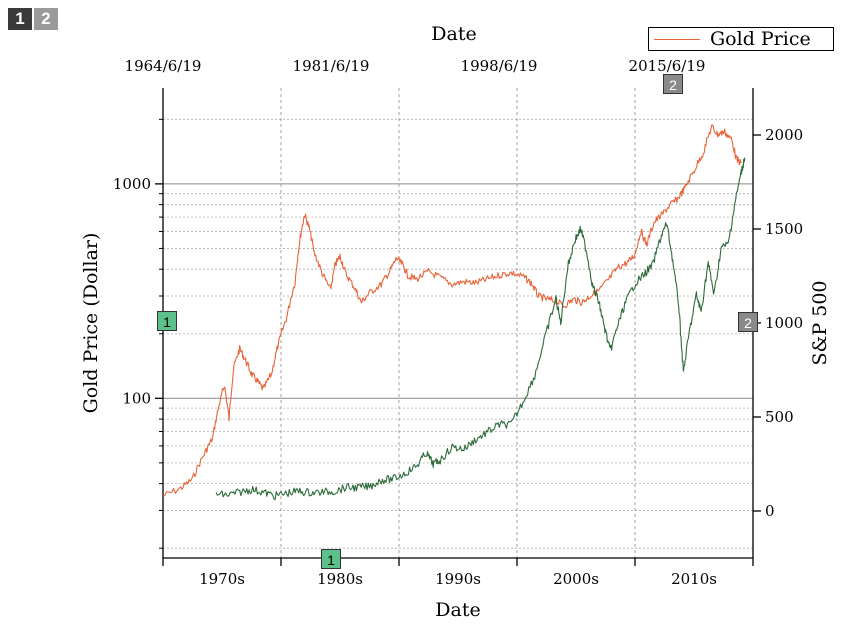  What do you see at coordinates (91, 323) in the screenshot?
I see `y-axis-title-left: Gold Price (Dollar)` at bounding box center [91, 323].